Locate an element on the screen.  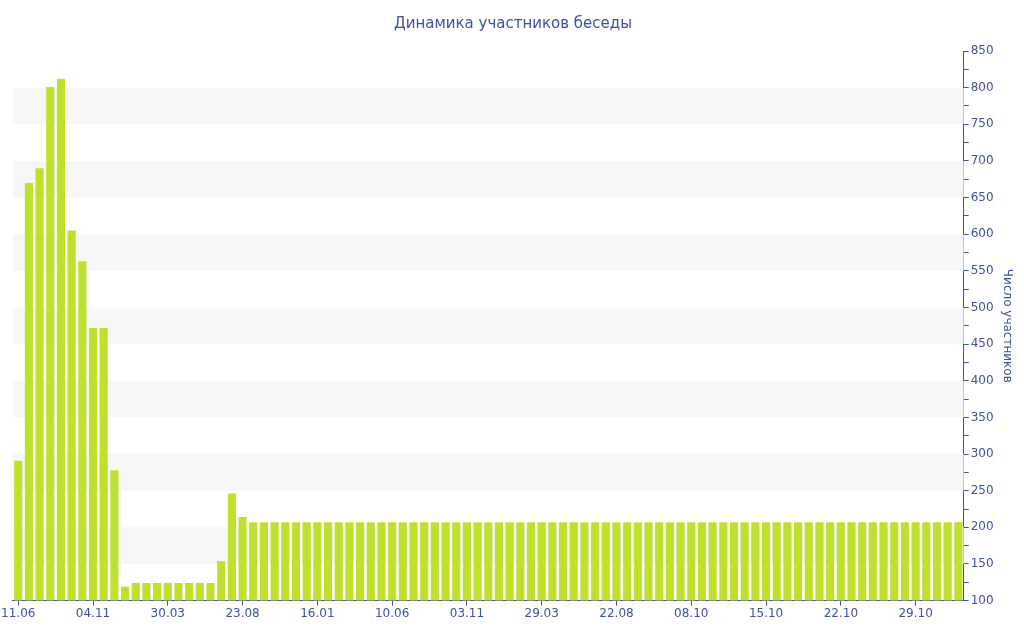
y-tick-label: 400 is located at coordinates (982, 379).